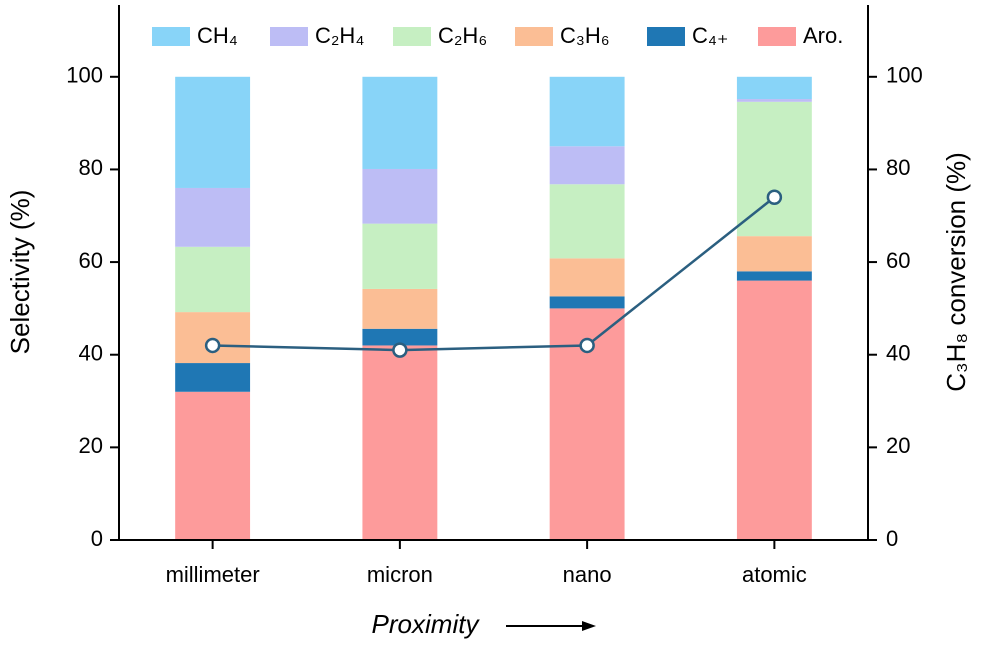 The height and width of the screenshot is (645, 981). I want to click on legend-label: C₄₊, so click(710, 35).